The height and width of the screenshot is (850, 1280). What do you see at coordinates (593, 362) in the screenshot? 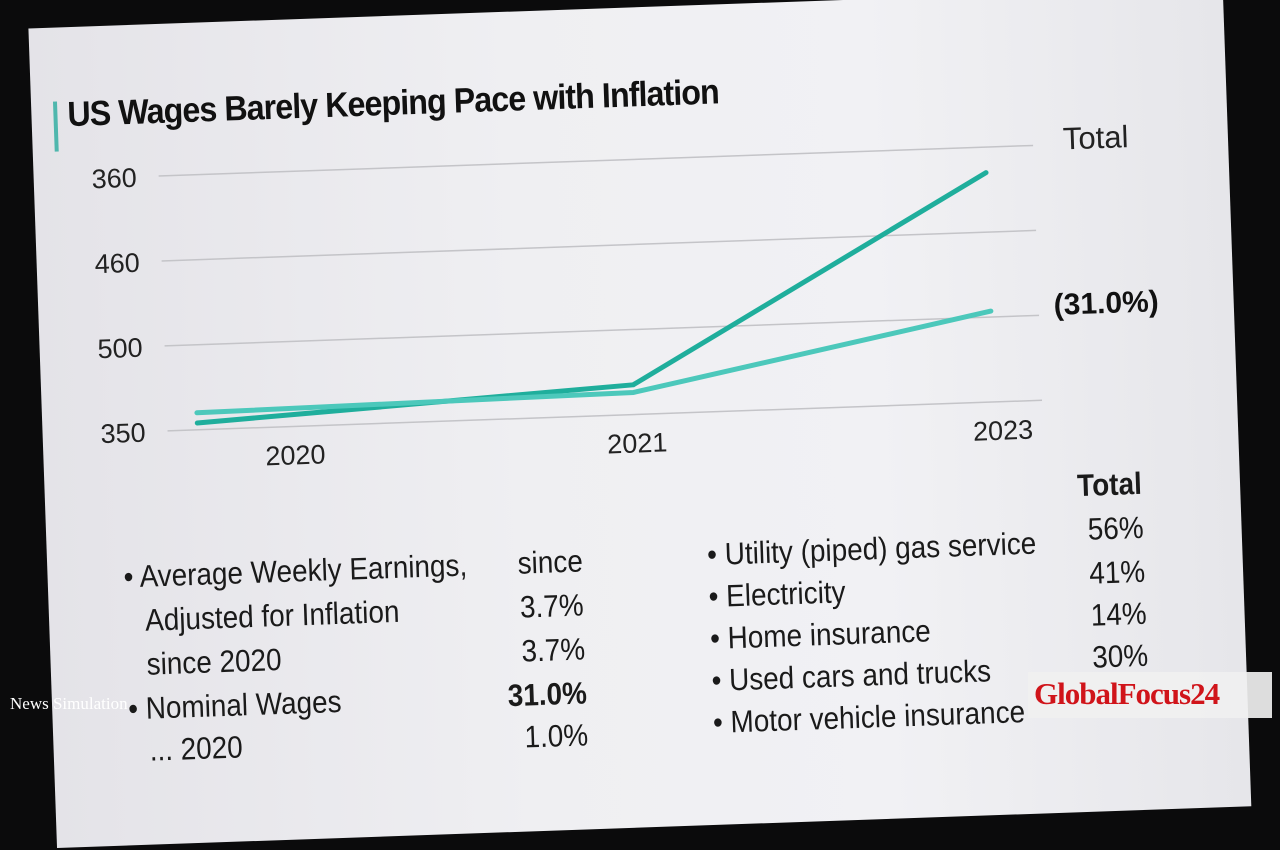
I see `series-line` at bounding box center [593, 362].